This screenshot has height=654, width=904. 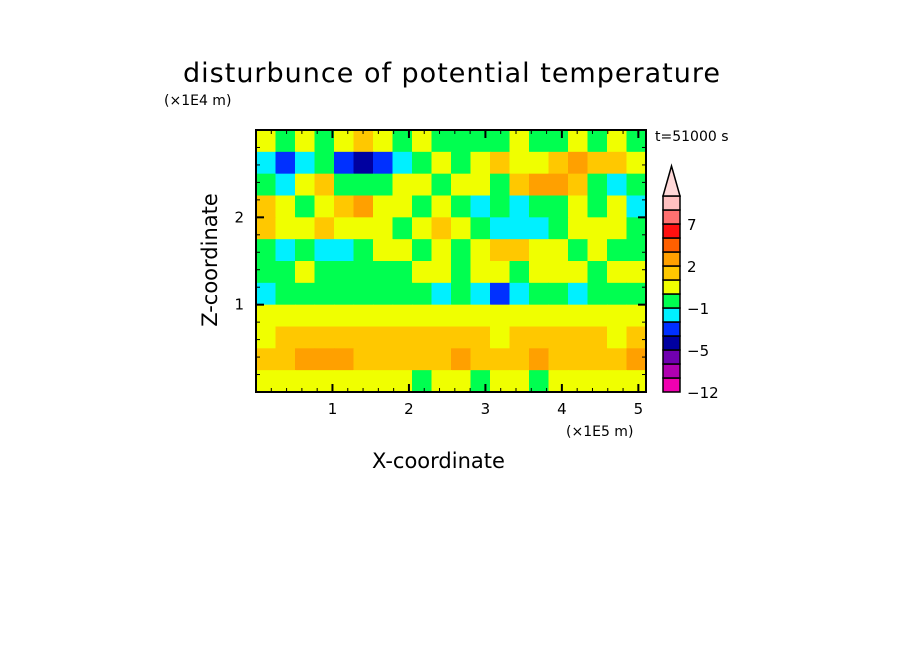 What do you see at coordinates (692, 225) in the screenshot?
I see `colorbar-tick-label: 7` at bounding box center [692, 225].